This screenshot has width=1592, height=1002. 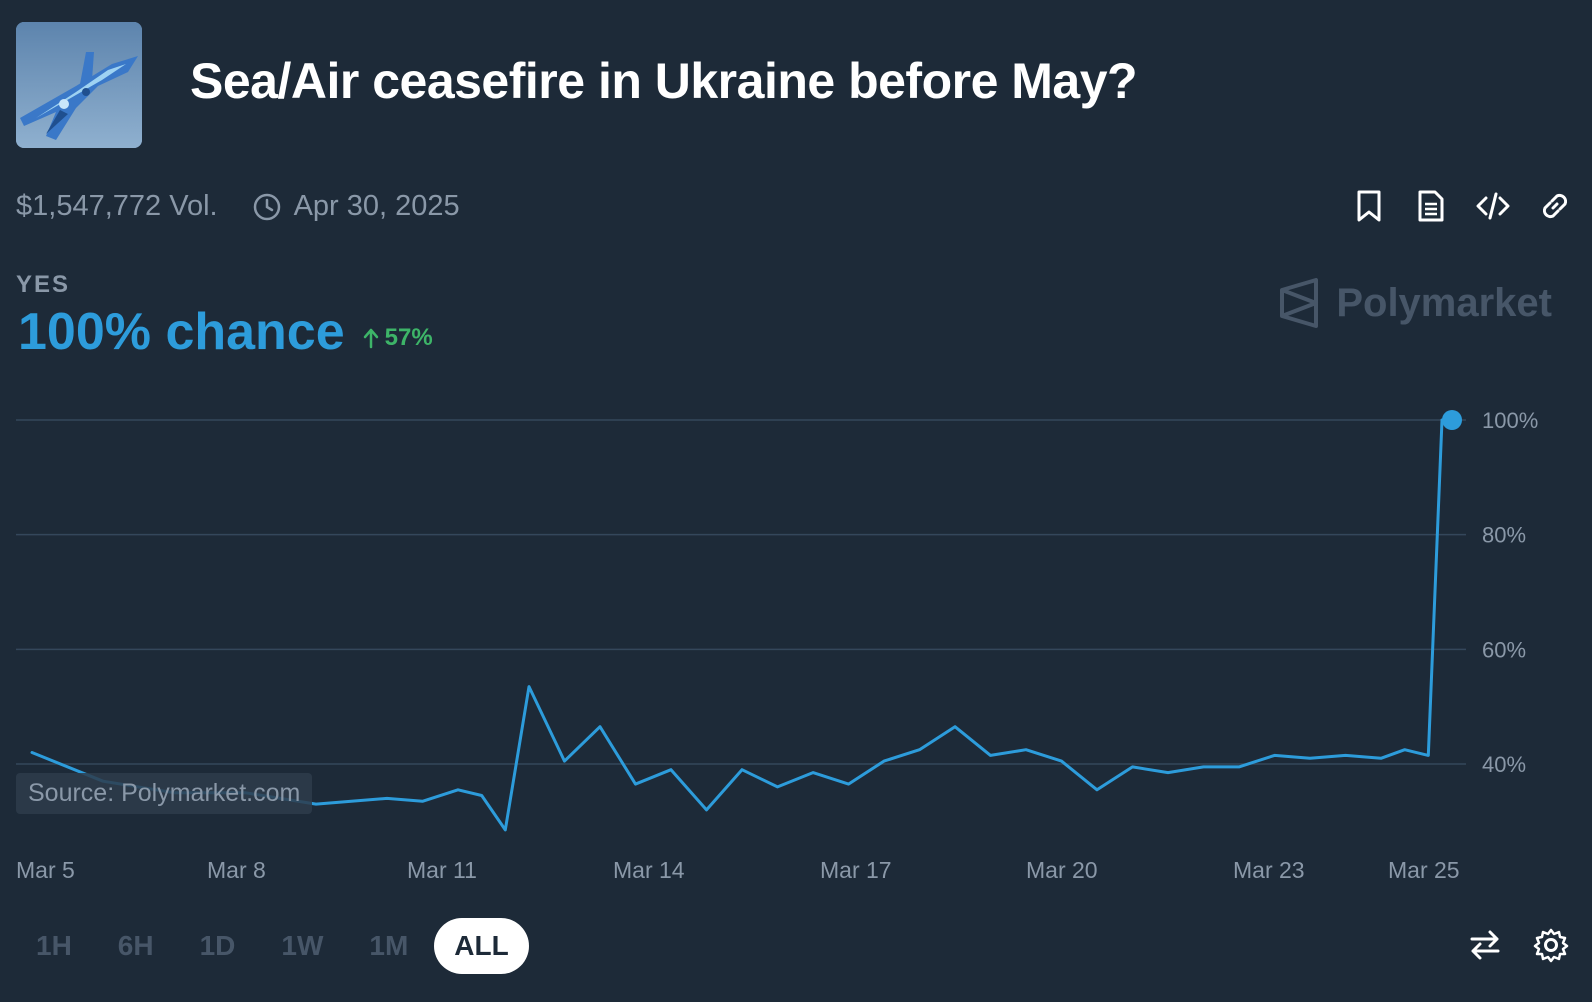 I want to click on x-tick-label: Mar 17, so click(x=856, y=870).